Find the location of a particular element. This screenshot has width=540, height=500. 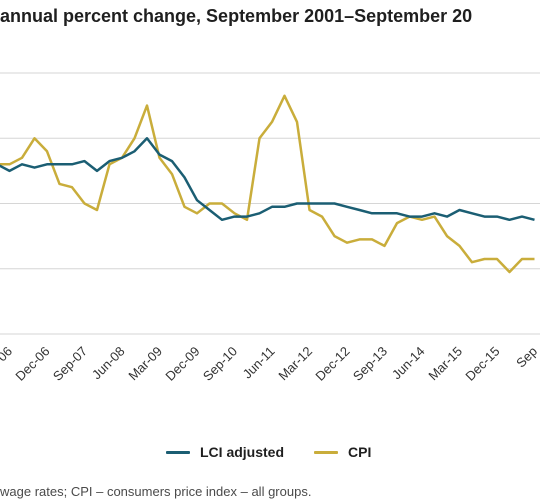

x-tick-label: 06 is located at coordinates (7, 354).